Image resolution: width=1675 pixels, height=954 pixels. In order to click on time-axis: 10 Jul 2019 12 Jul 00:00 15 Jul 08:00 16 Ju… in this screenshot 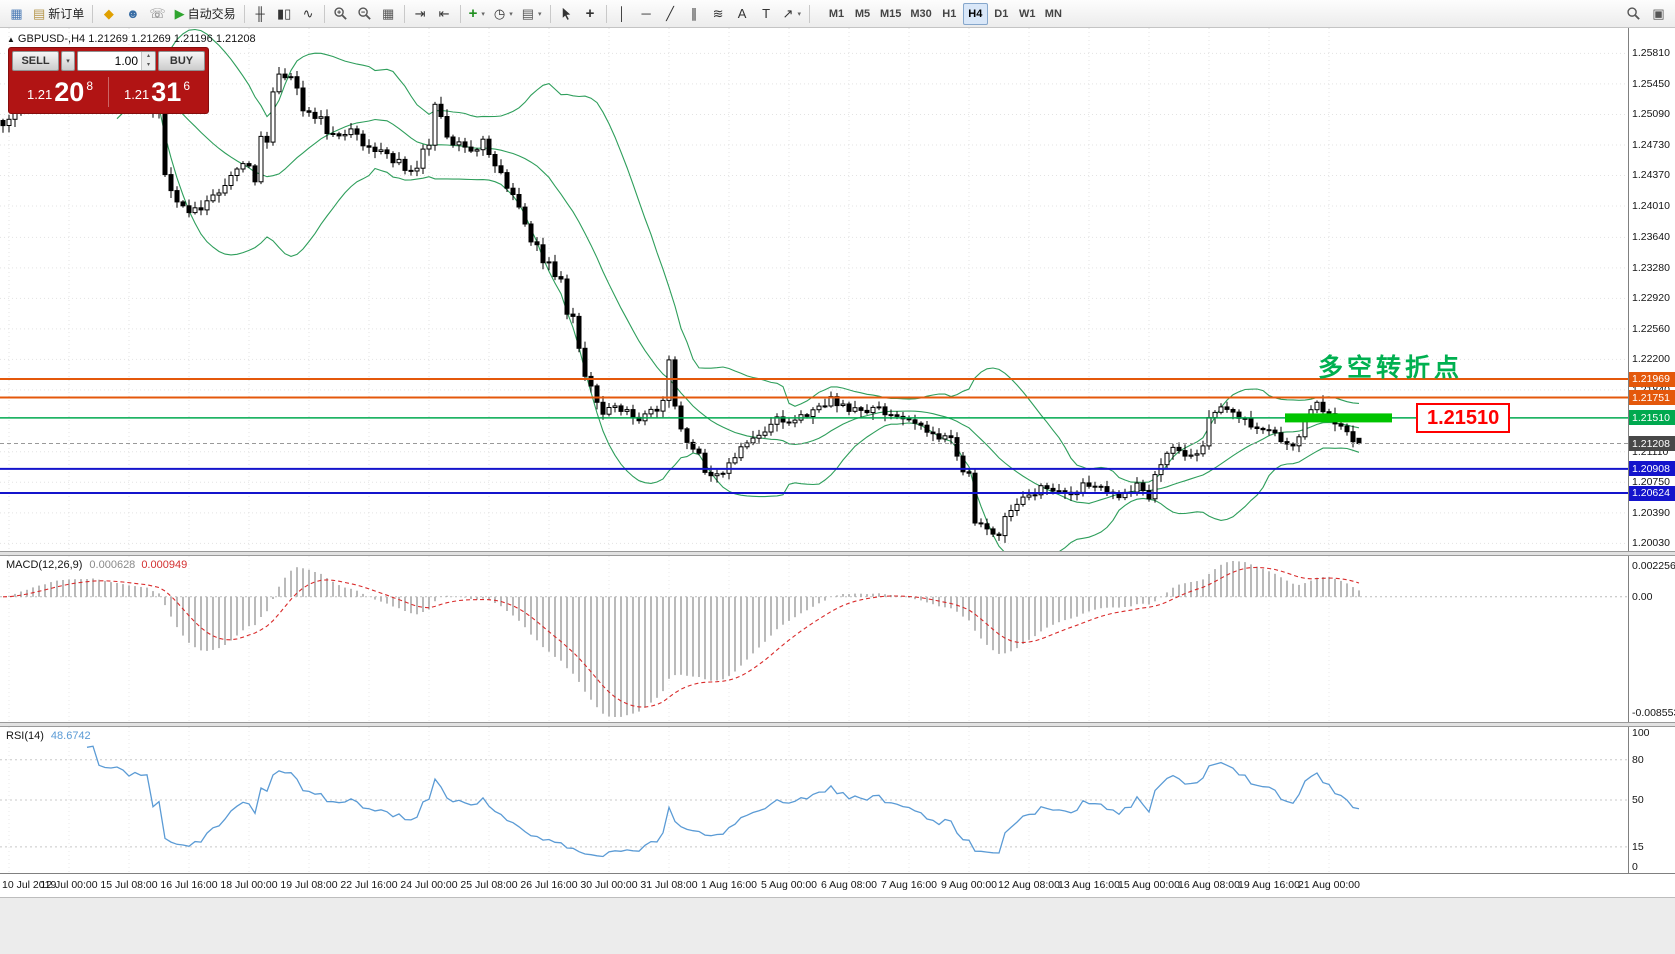, I will do `click(837, 885)`.